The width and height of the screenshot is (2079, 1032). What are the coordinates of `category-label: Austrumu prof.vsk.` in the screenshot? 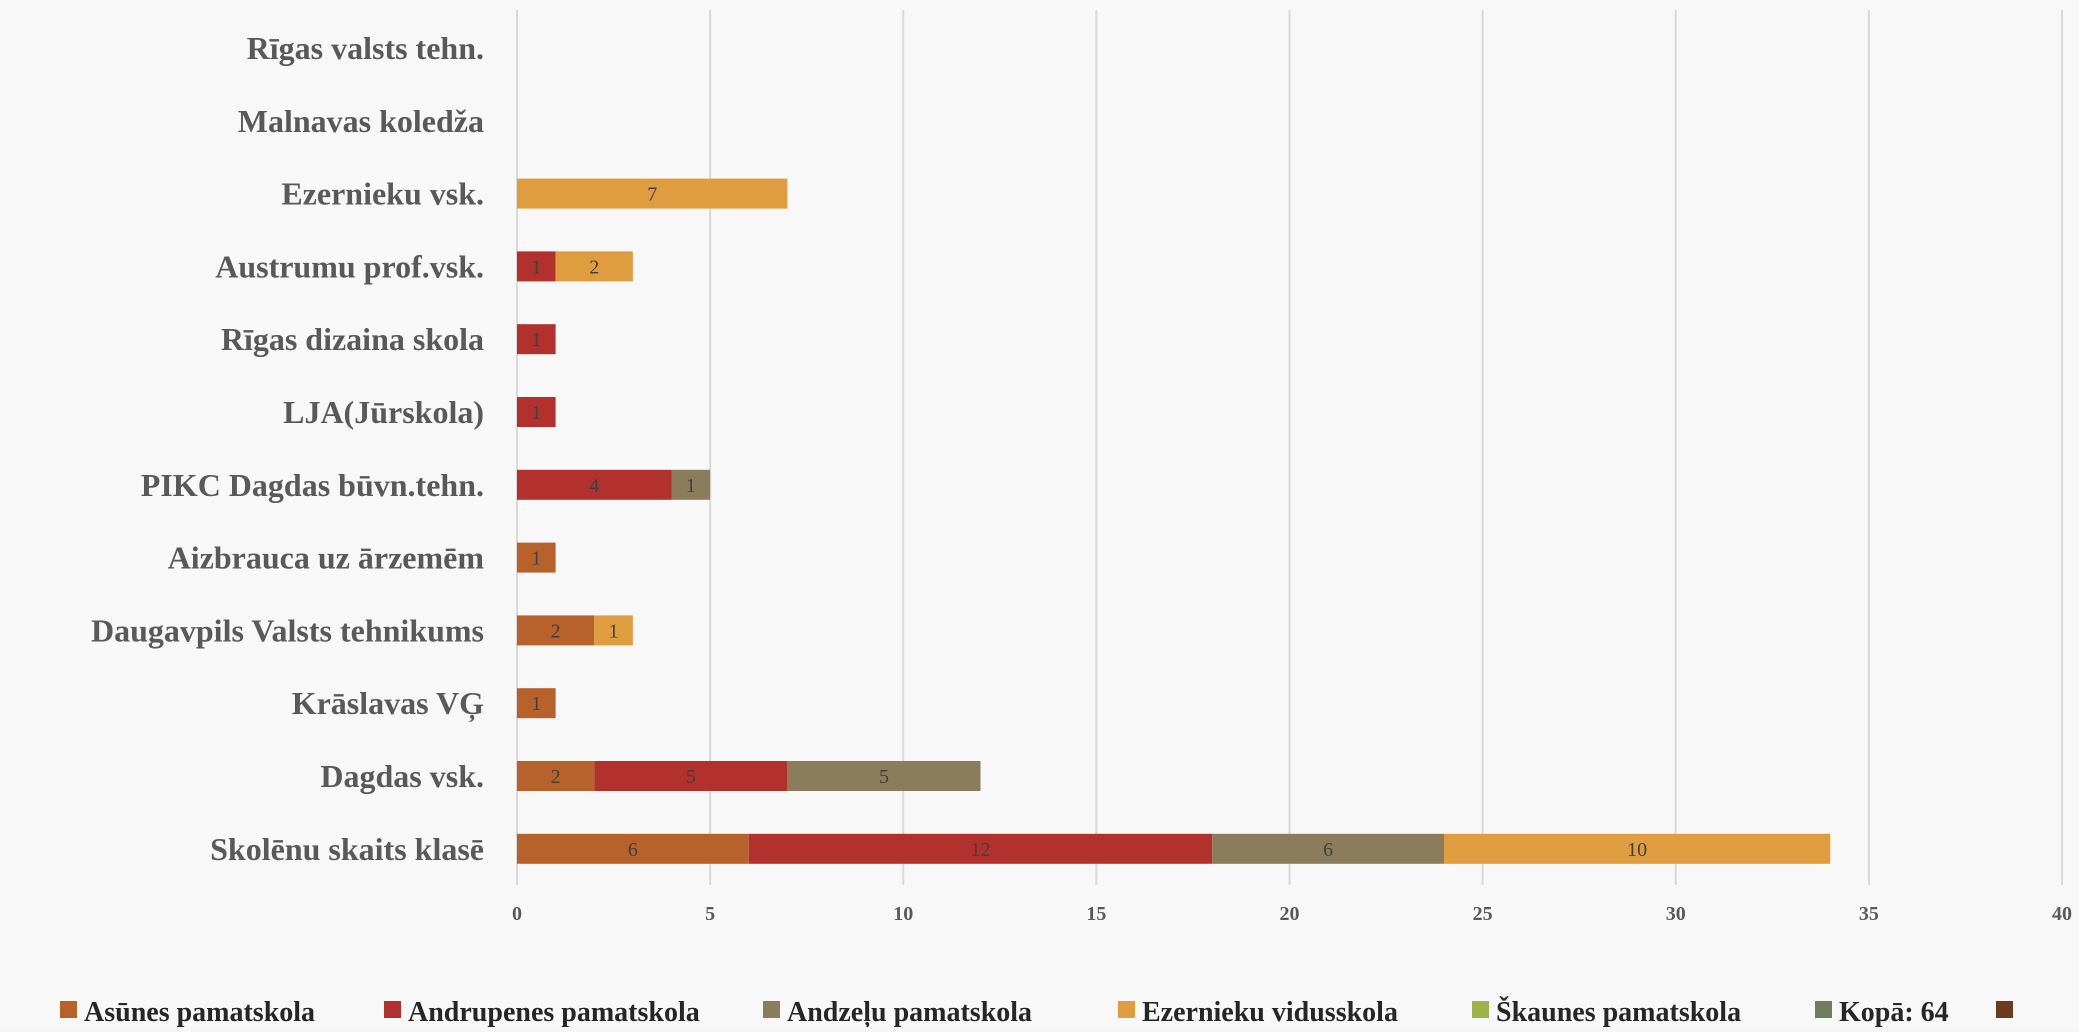 It's located at (349, 266).